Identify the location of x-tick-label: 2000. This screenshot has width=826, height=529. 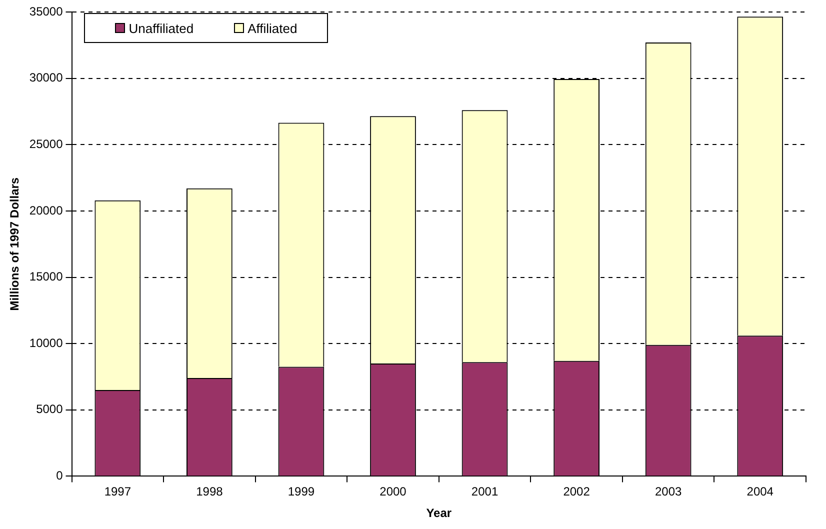
(393, 491).